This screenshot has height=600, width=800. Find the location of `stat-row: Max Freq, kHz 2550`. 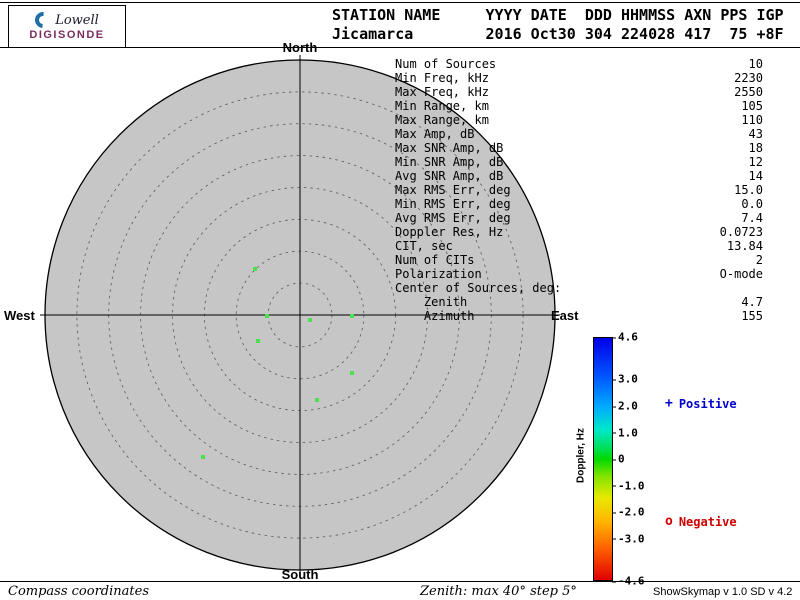

stat-row: Max Freq, kHz 2550 is located at coordinates (579, 92).